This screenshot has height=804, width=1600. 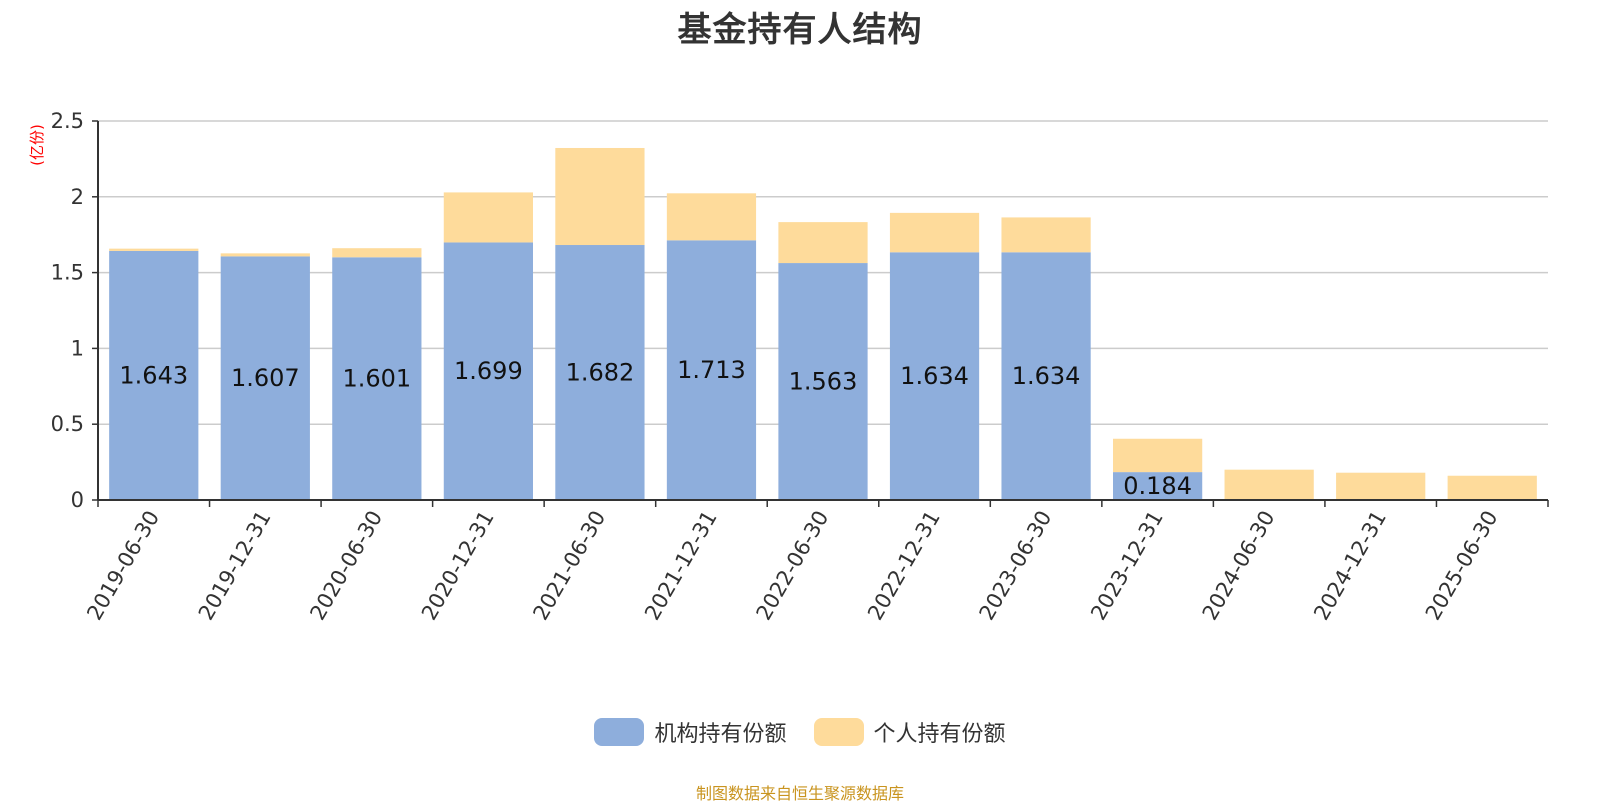 What do you see at coordinates (619, 732) in the screenshot?
I see `legend-swatch-institutional` at bounding box center [619, 732].